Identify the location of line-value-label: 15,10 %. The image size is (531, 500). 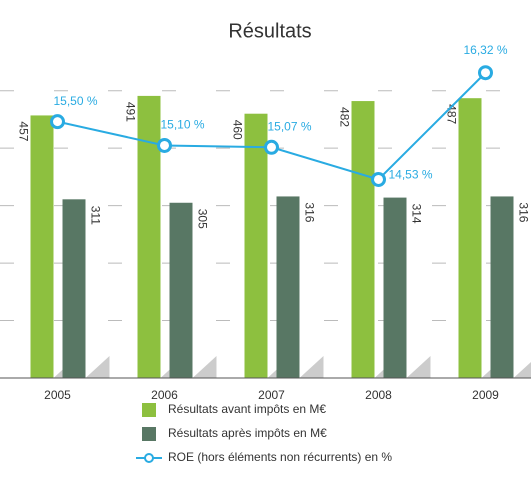
(182, 125).